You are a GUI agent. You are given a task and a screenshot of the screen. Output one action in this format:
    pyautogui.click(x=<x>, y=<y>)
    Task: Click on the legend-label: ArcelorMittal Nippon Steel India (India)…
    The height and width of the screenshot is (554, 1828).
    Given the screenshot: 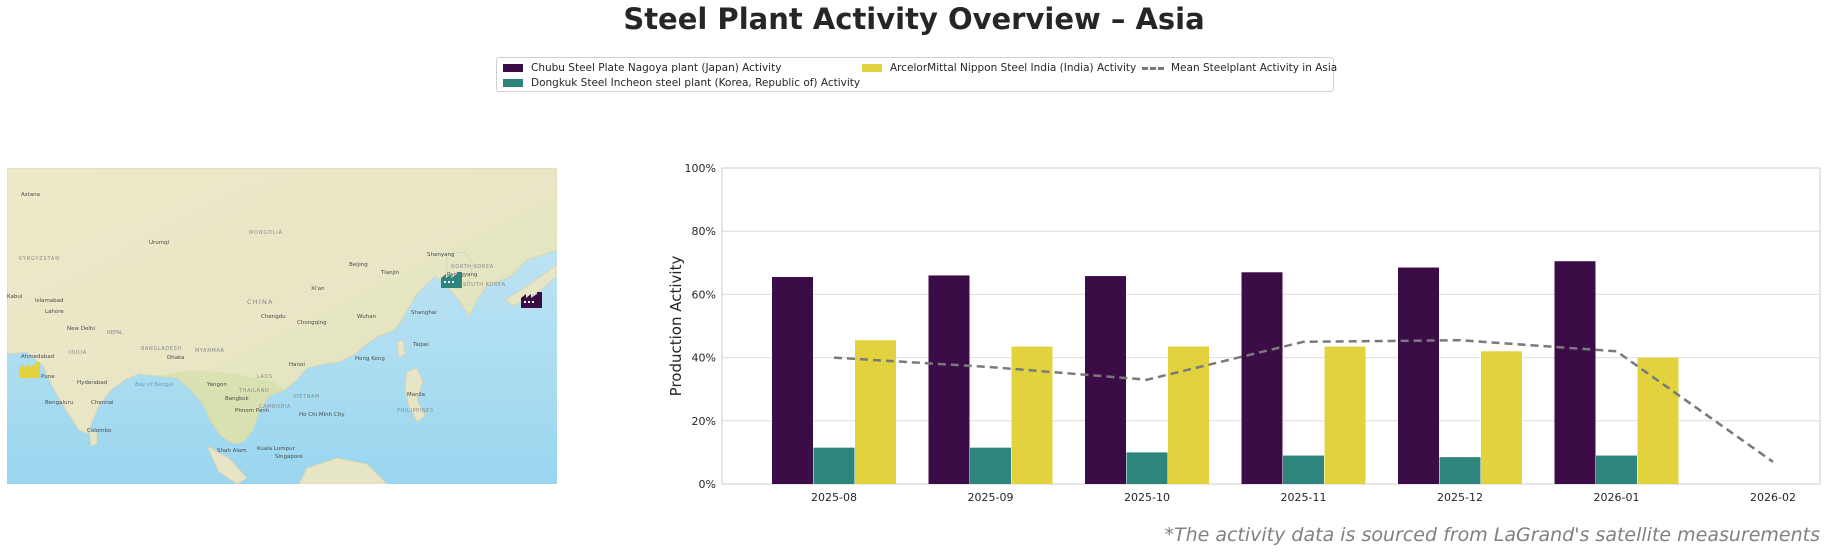 What is the action you would take?
    pyautogui.click(x=1013, y=68)
    